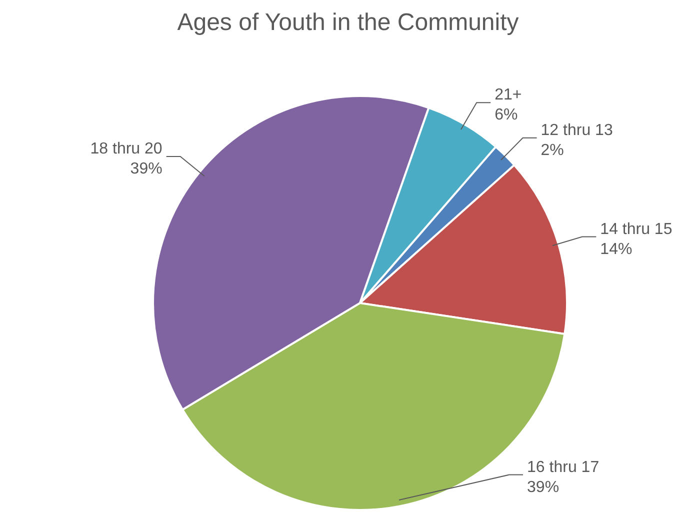  Describe the element at coordinates (636, 229) in the screenshot. I see `slice-label: 14 thru 15` at that location.